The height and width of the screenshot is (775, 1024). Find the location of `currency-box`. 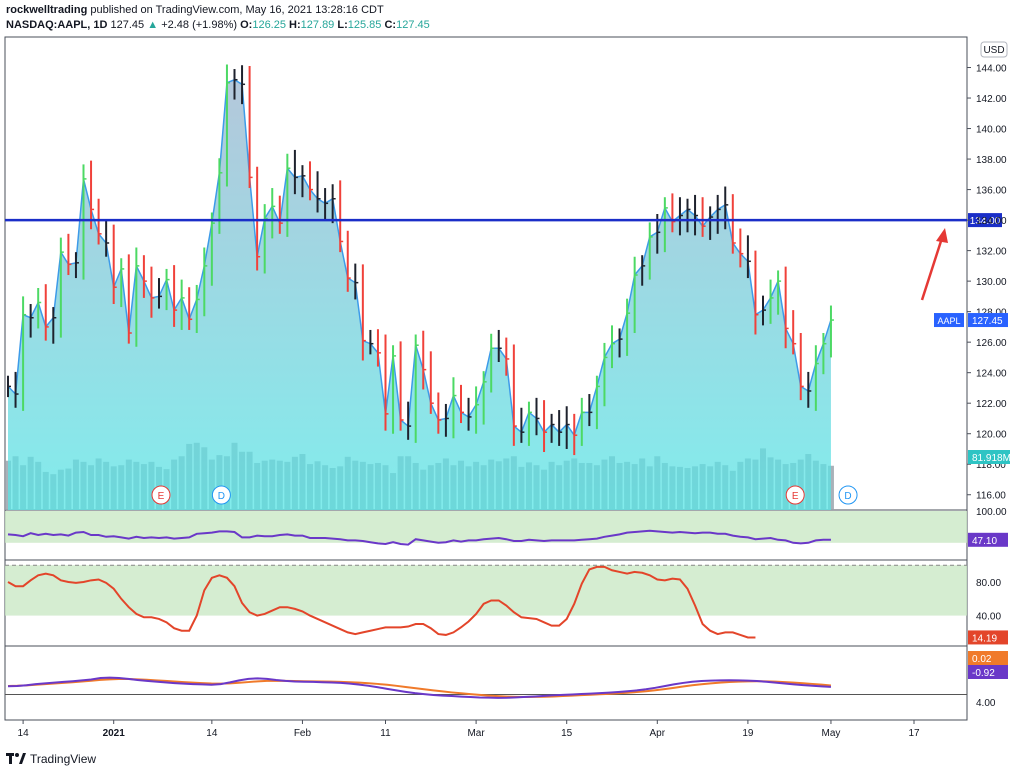

currency-box is located at coordinates (994, 49).